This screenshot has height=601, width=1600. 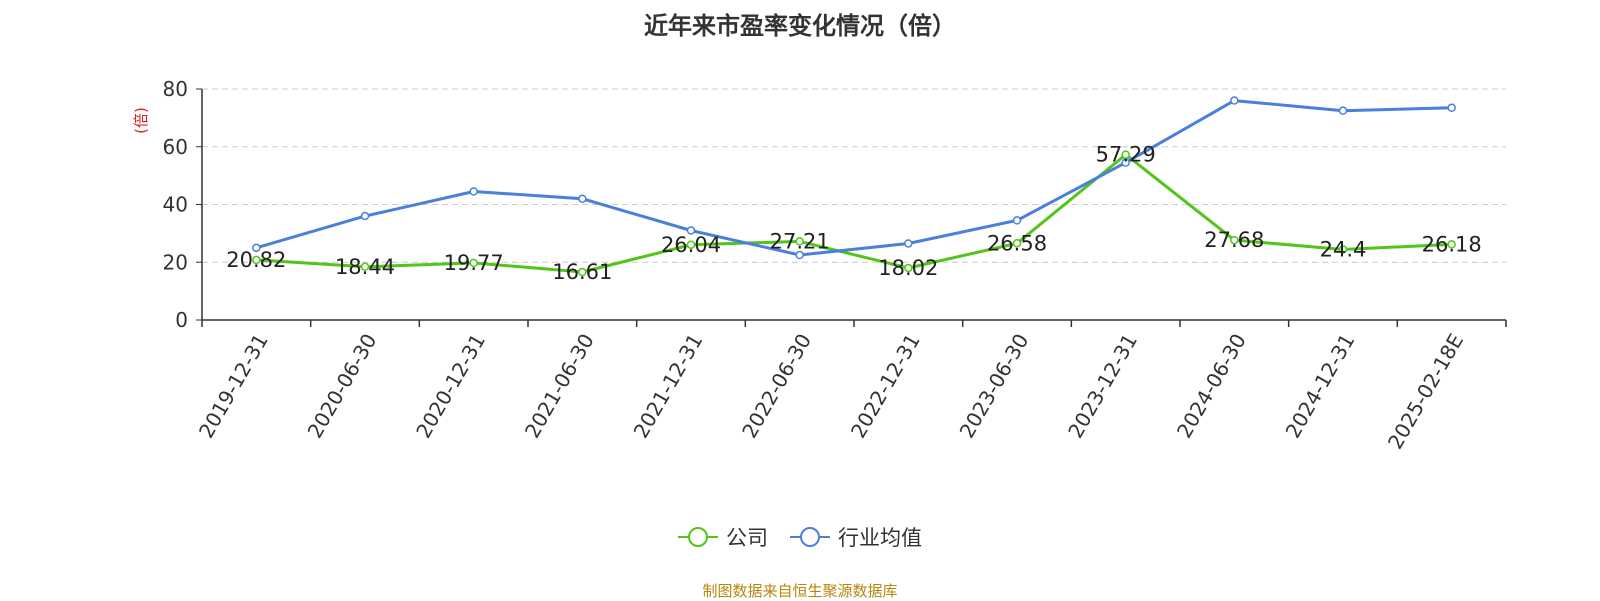 What do you see at coordinates (175, 262) in the screenshot?
I see `y-tick-label: 20` at bounding box center [175, 262].